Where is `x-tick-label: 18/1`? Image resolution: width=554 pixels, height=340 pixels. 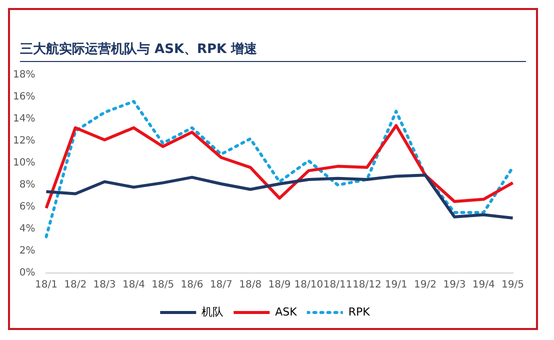 x-tick-label: 18/1 is located at coordinates (46, 285).